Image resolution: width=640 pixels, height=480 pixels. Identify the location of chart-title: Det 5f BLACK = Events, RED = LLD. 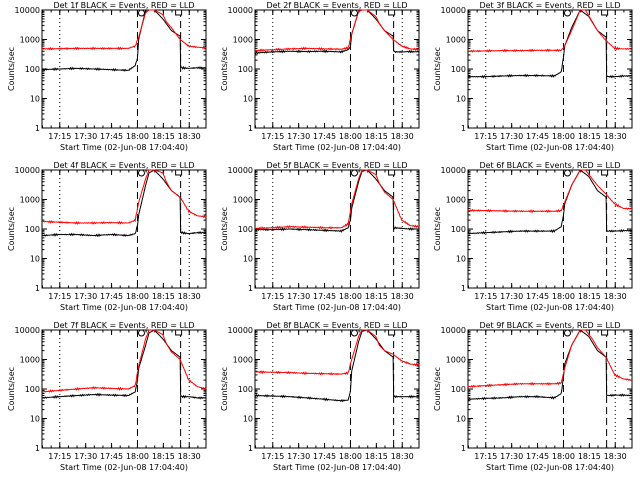
(336, 165).